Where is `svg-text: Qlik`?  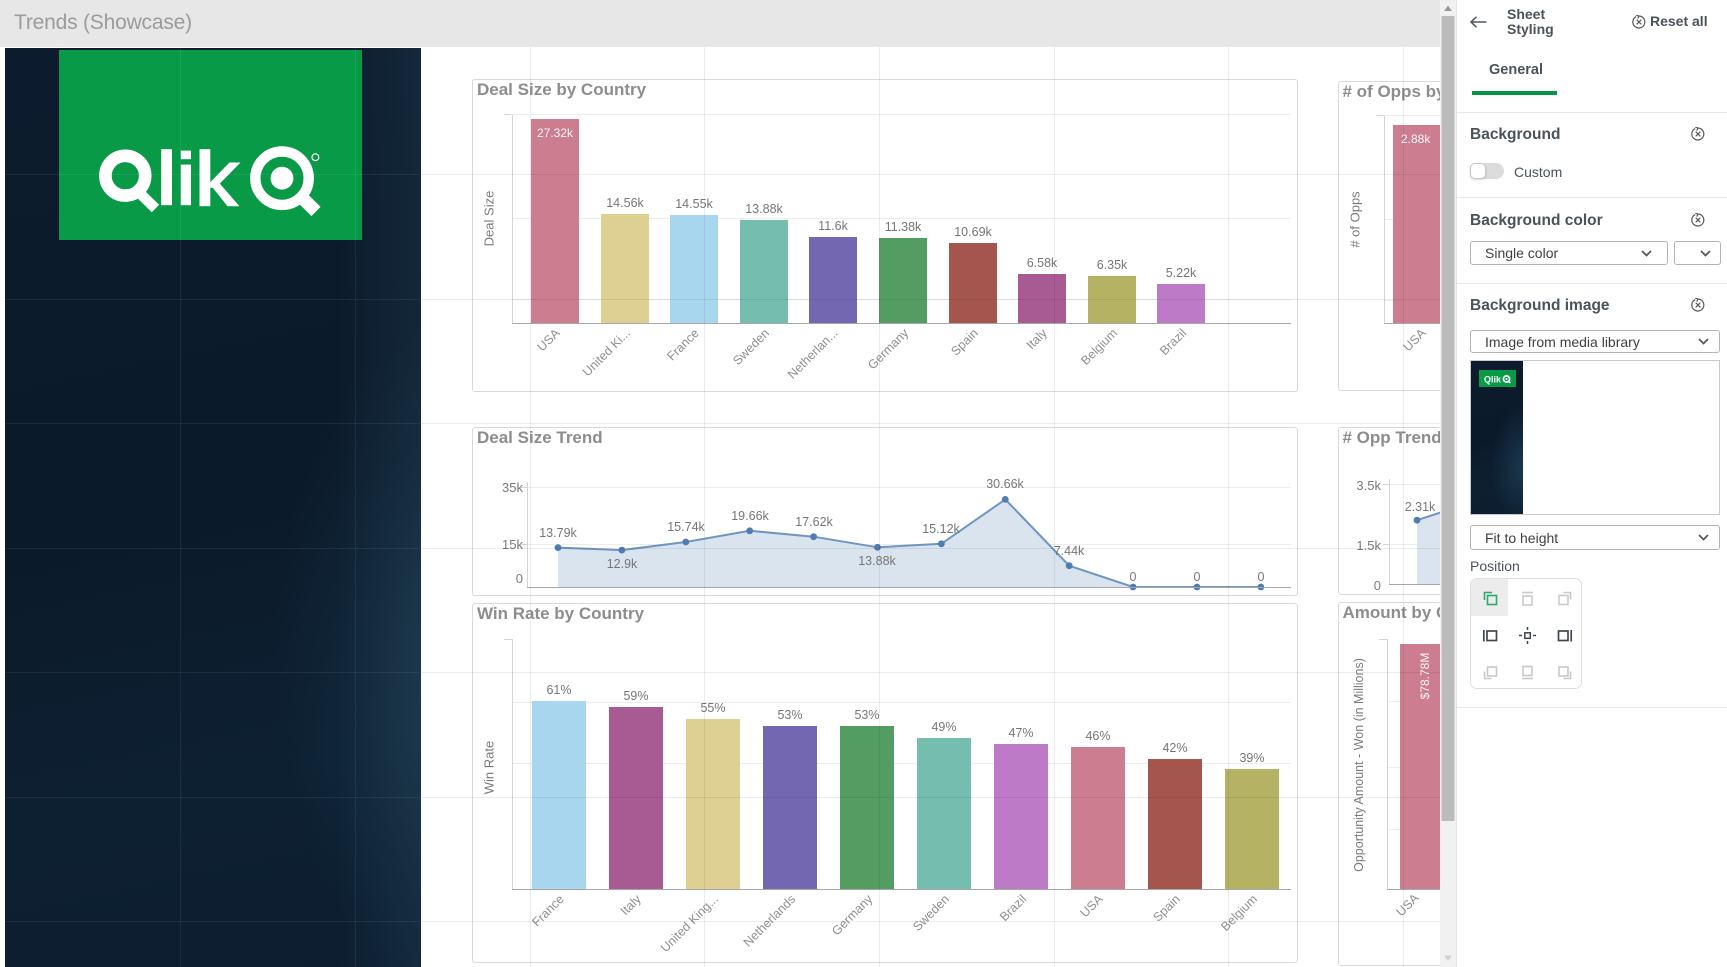
svg-text: Qlik is located at coordinates (1493, 380).